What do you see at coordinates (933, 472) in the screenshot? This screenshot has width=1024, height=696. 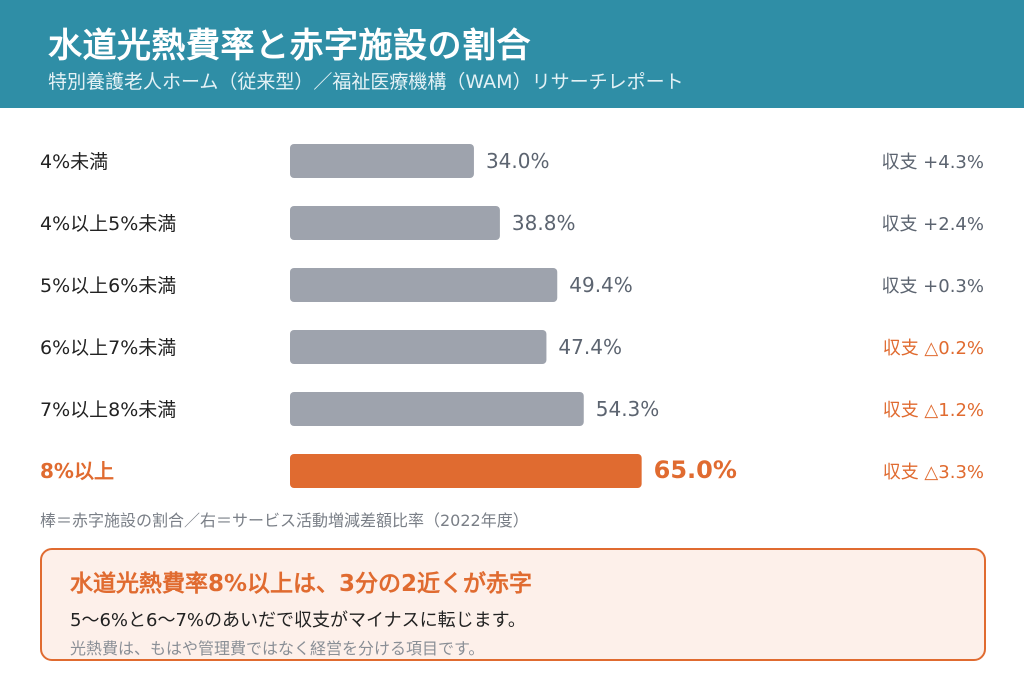 I see `margin-label: 収支 △3.3%` at bounding box center [933, 472].